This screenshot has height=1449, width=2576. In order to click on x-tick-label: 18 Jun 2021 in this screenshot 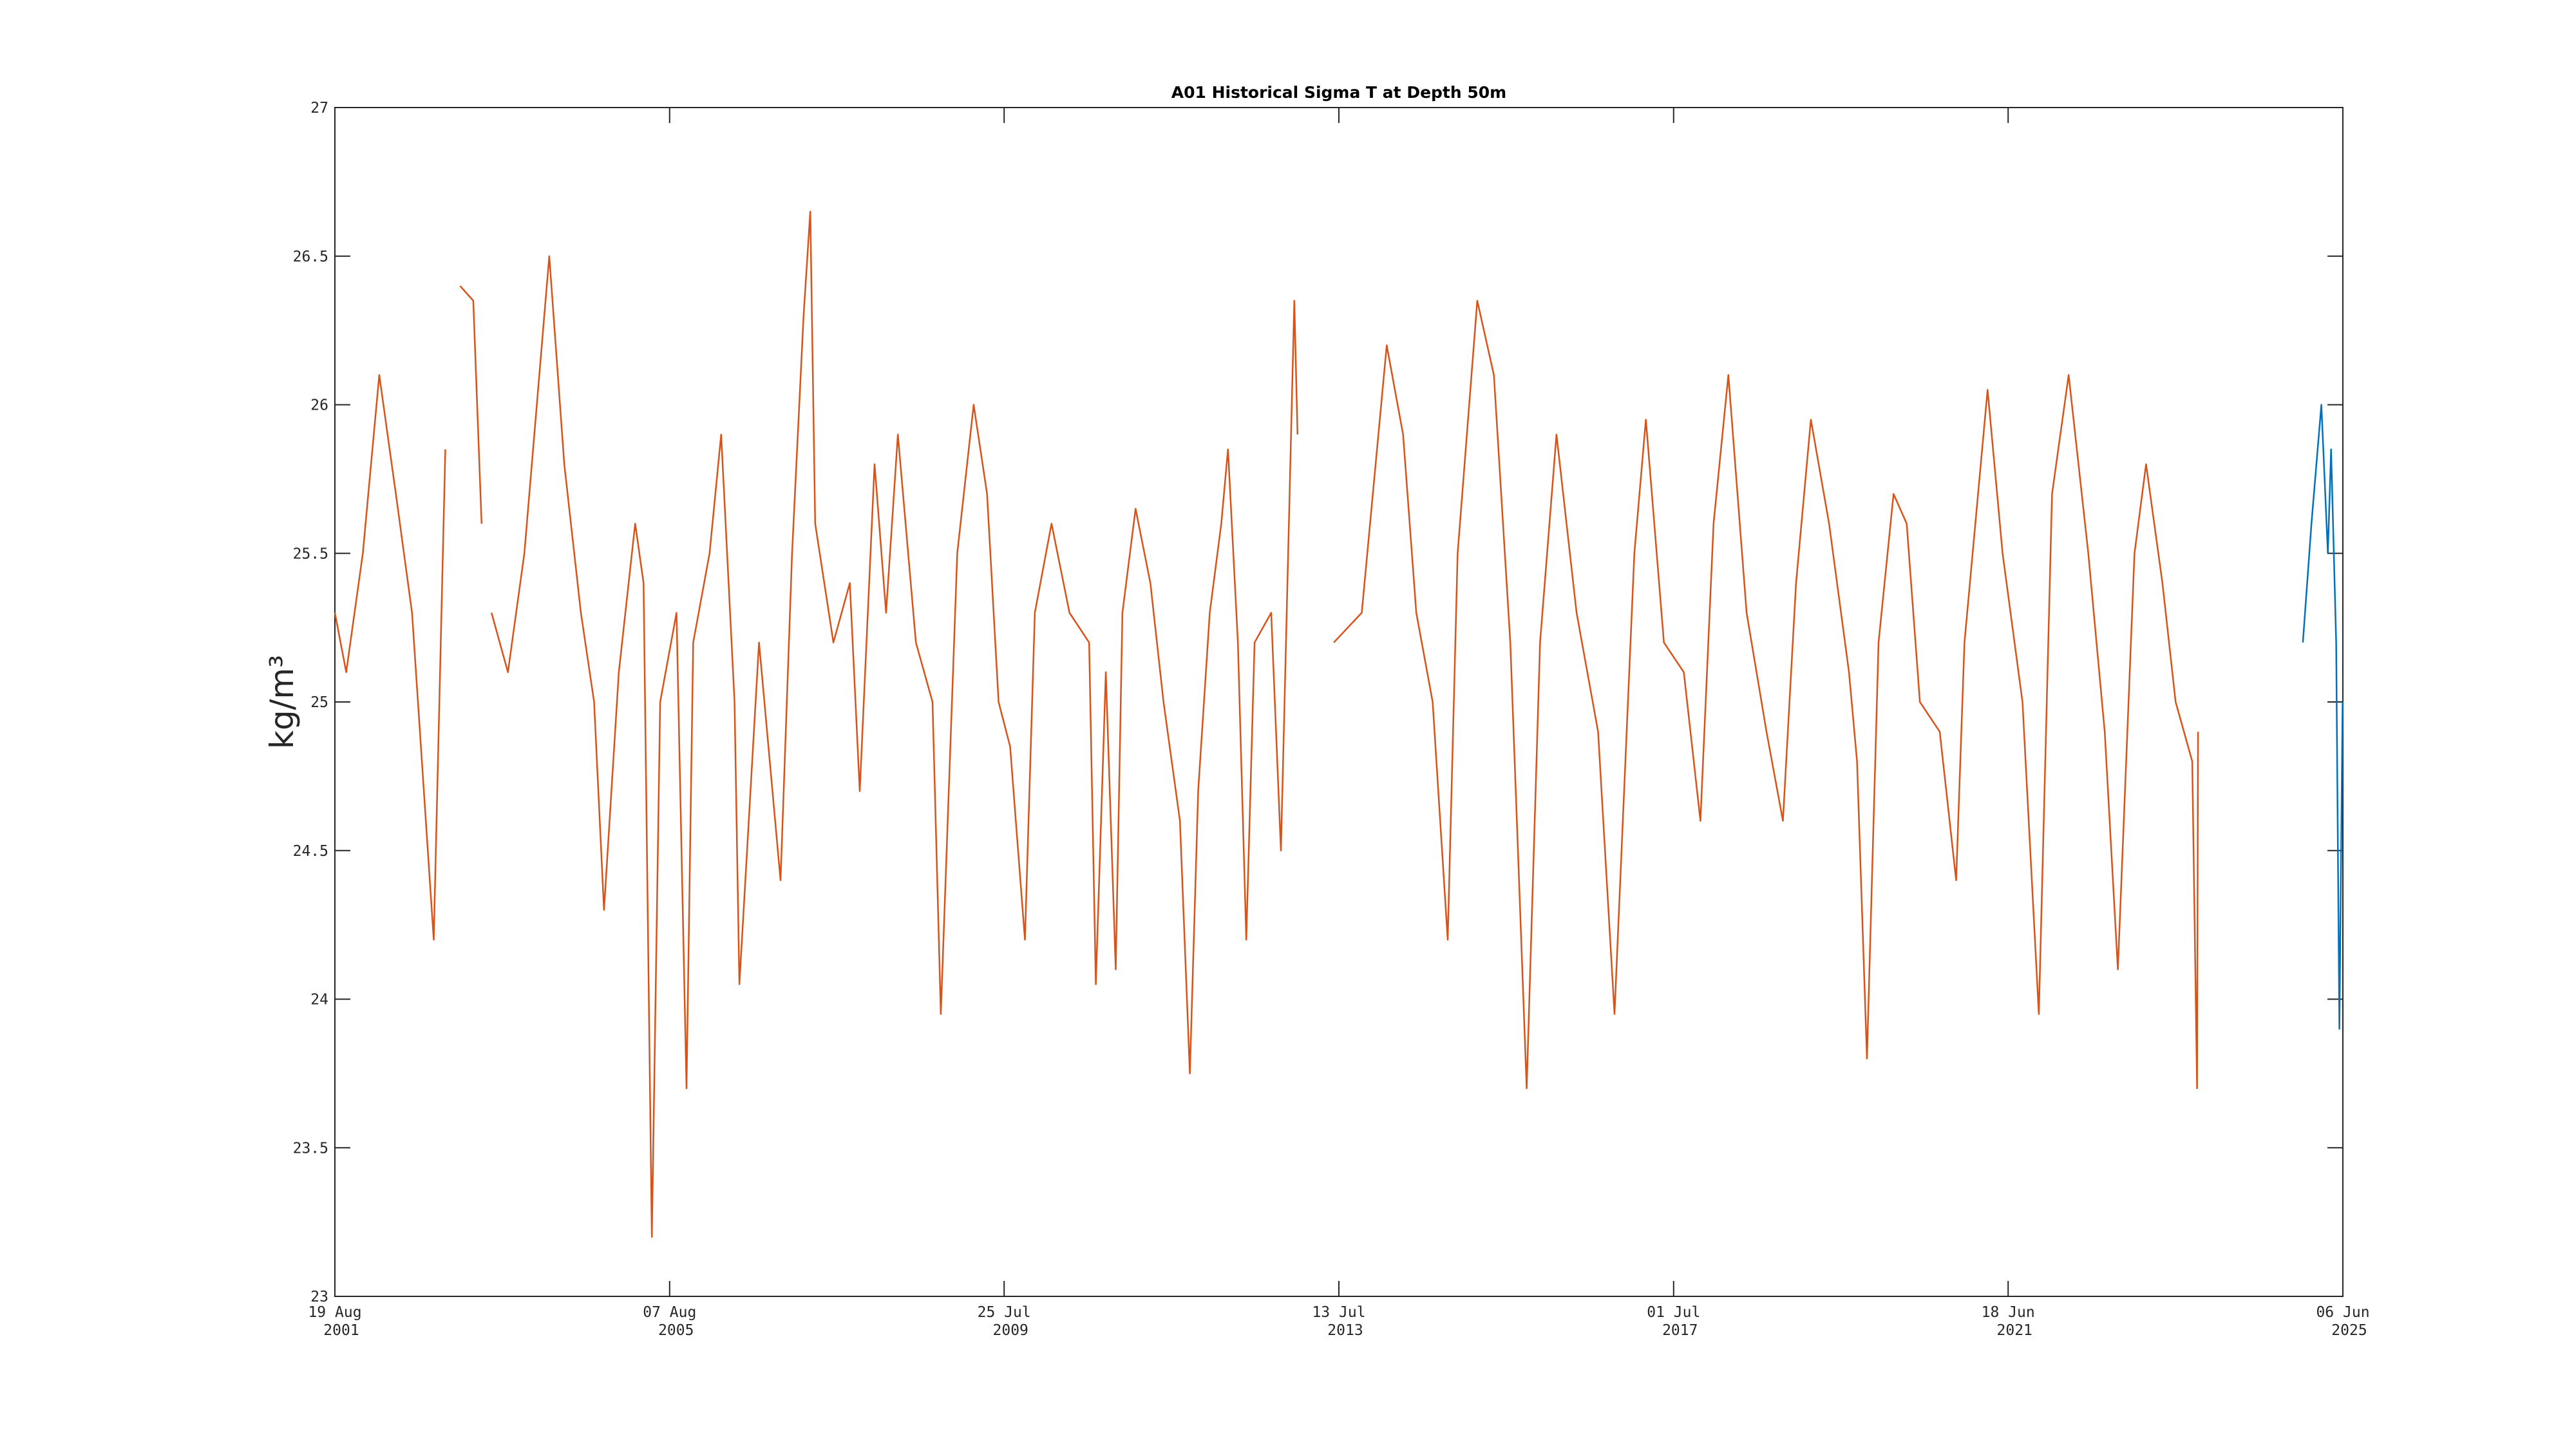, I will do `click(2008, 1321)`.